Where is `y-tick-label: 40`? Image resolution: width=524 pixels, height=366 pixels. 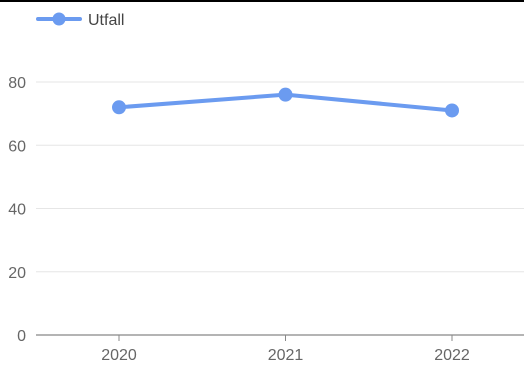
y-tick-label: 40 is located at coordinates (17, 210).